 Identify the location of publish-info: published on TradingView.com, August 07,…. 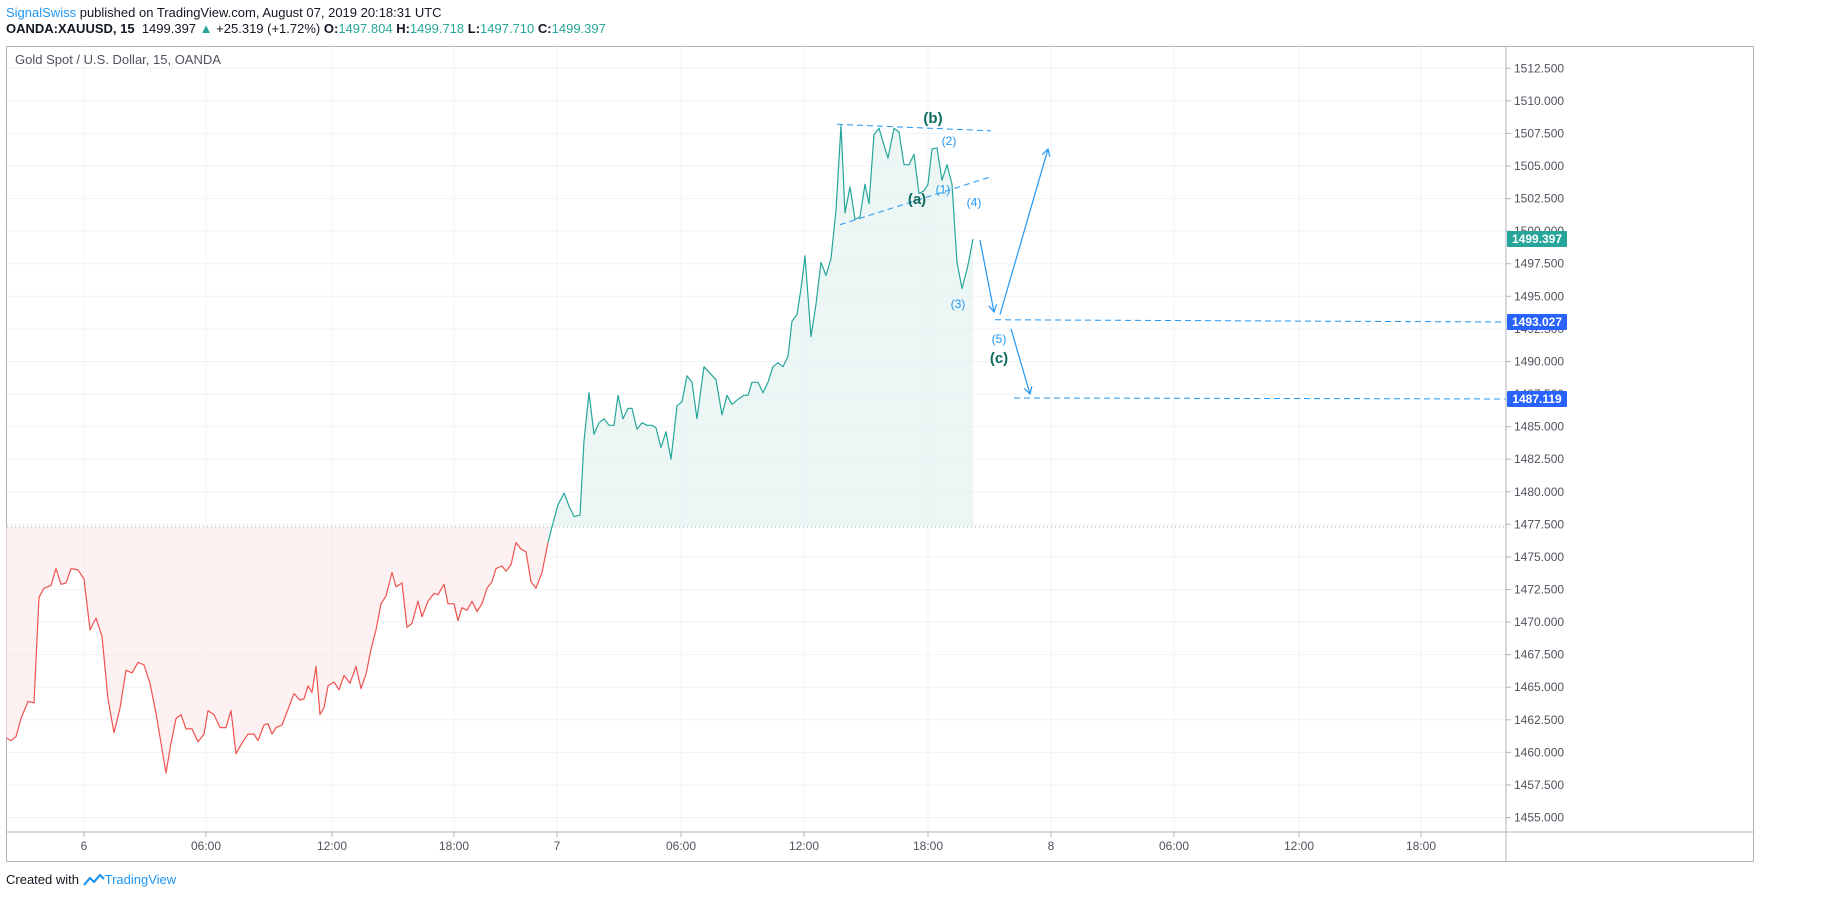
(260, 12).